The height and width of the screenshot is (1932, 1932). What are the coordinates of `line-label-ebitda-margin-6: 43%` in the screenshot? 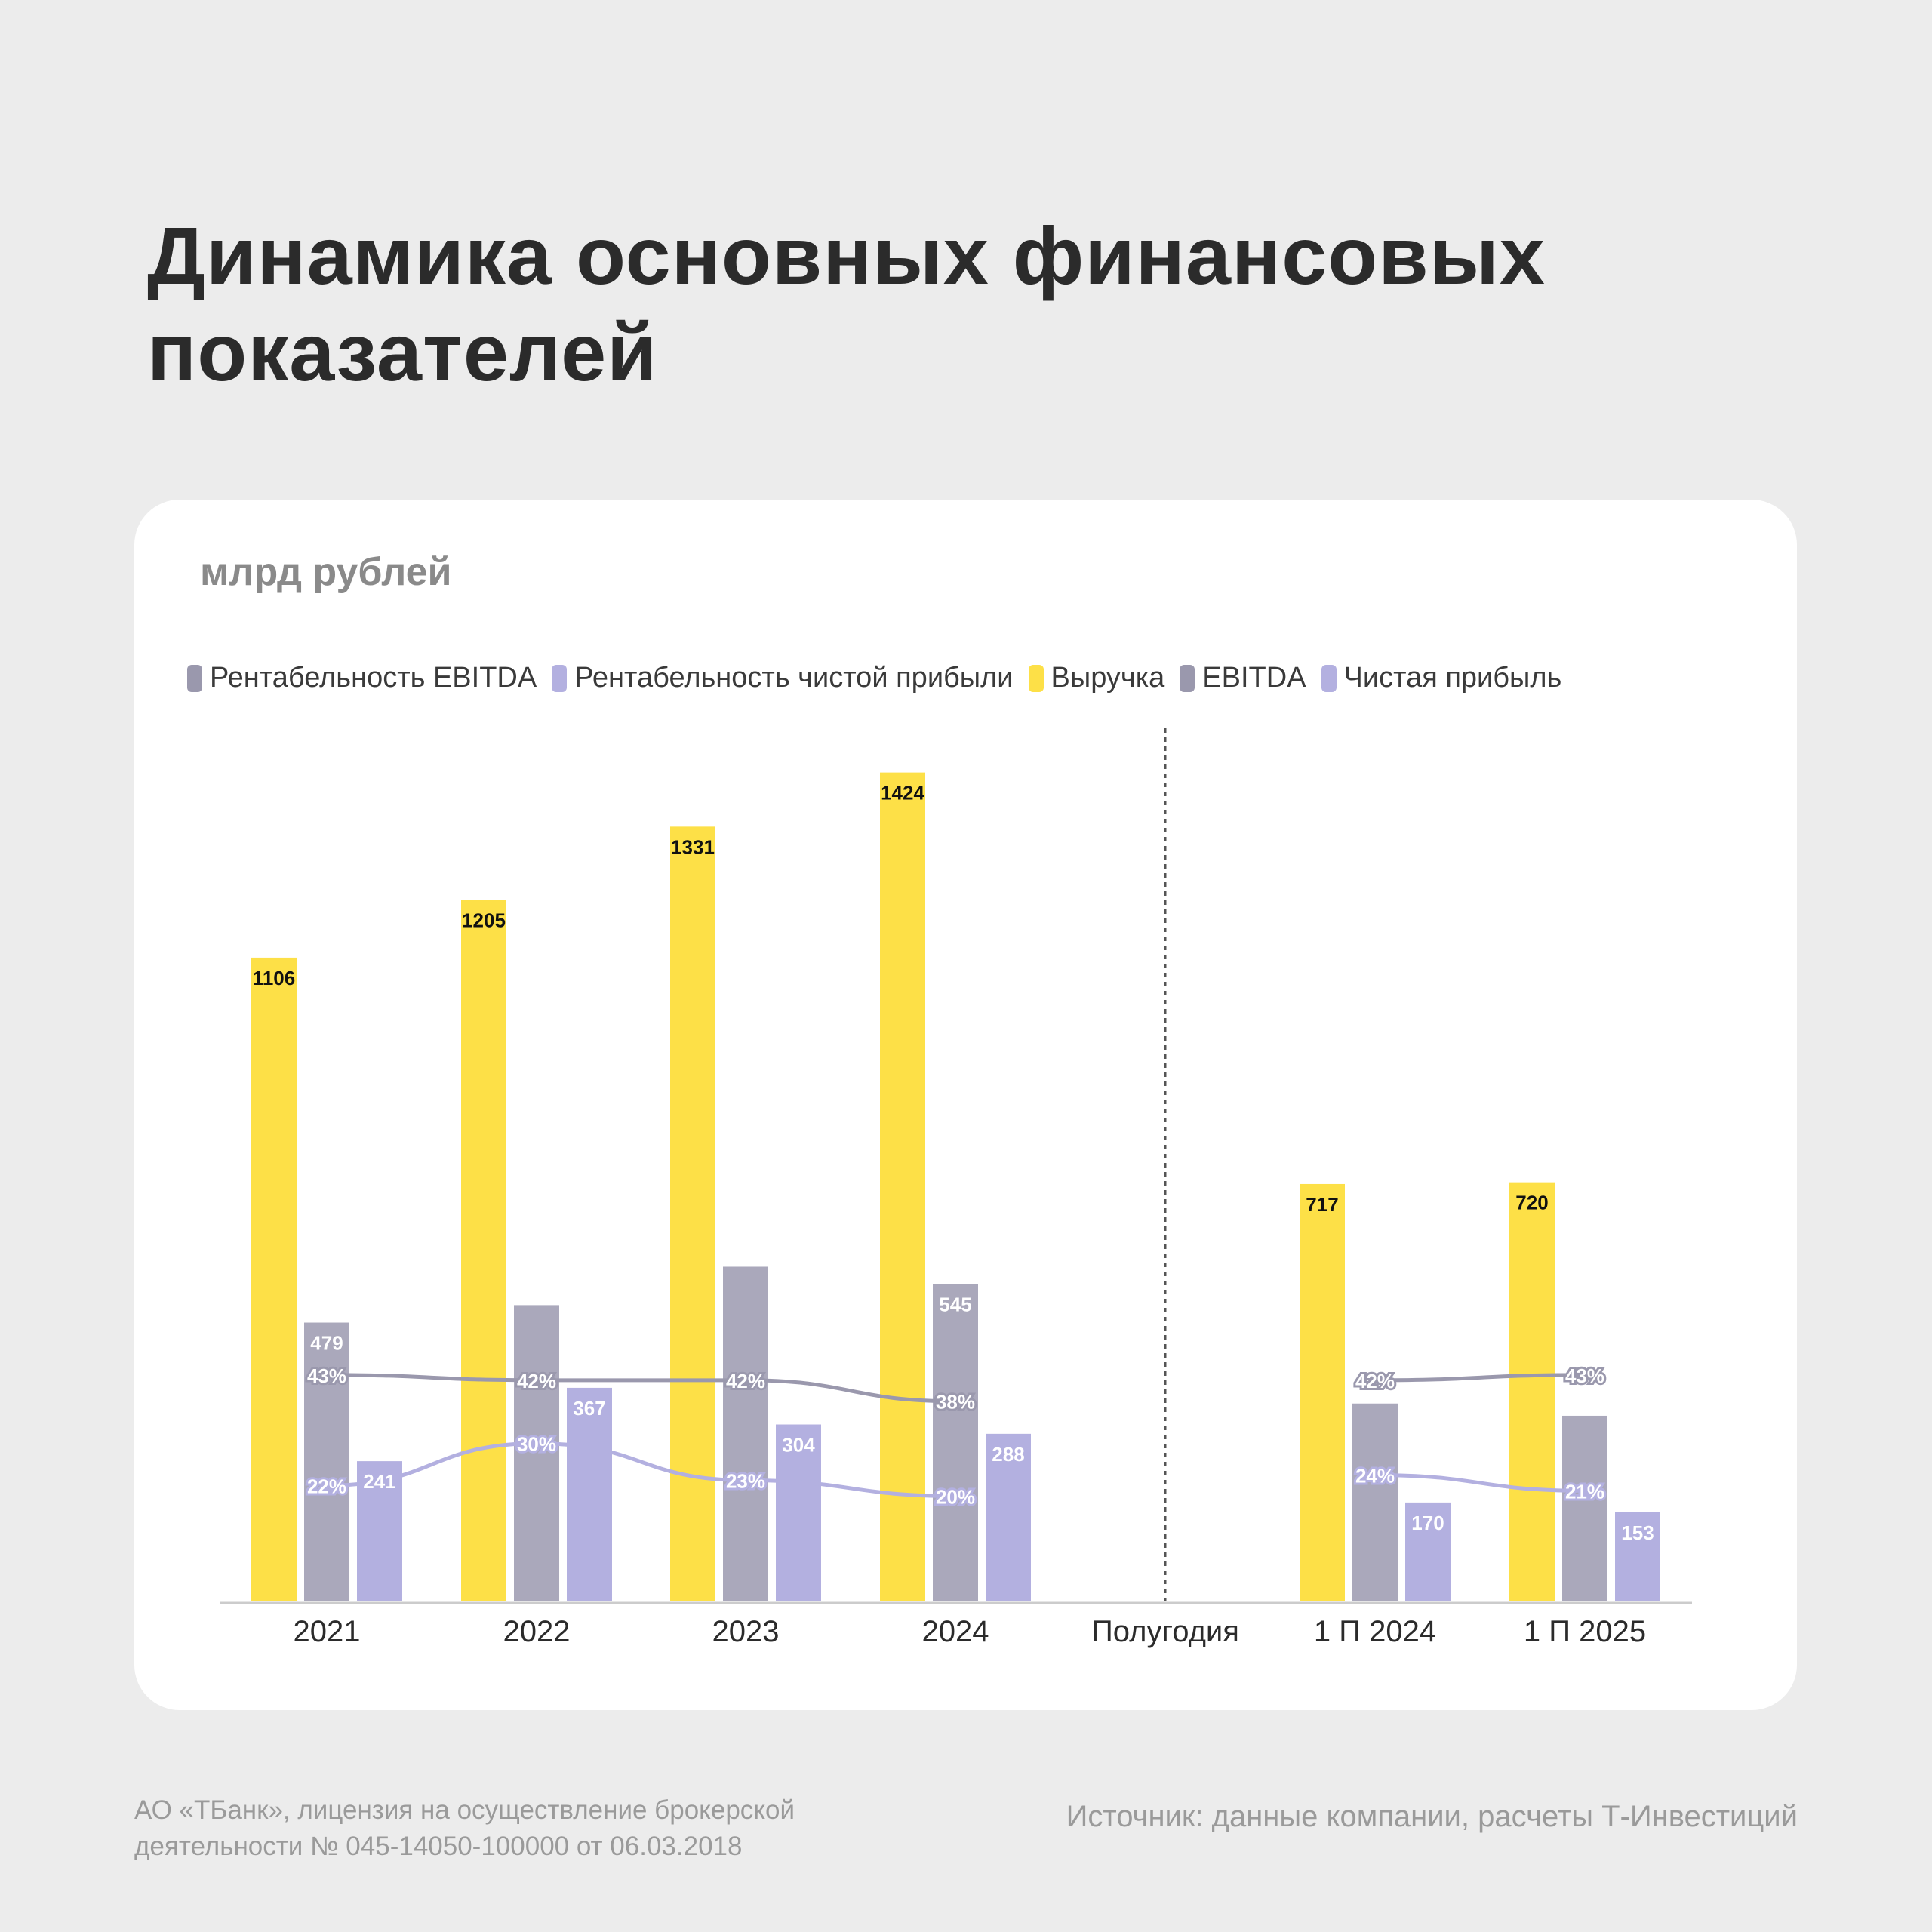 It's located at (1584, 1375).